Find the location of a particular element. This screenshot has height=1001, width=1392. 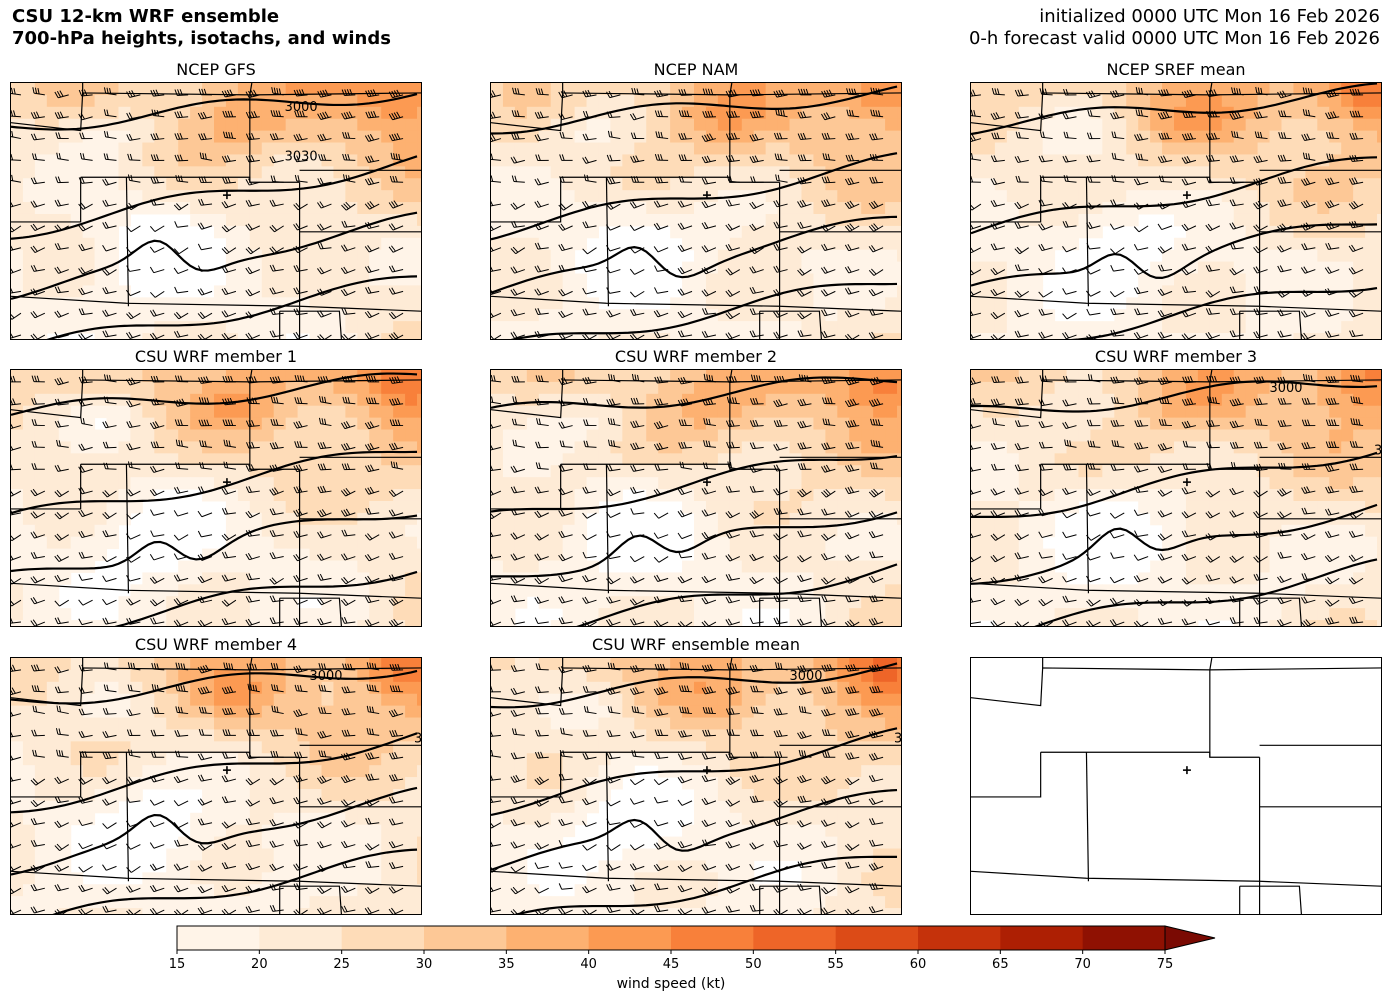

station-marker is located at coordinates (226, 195).